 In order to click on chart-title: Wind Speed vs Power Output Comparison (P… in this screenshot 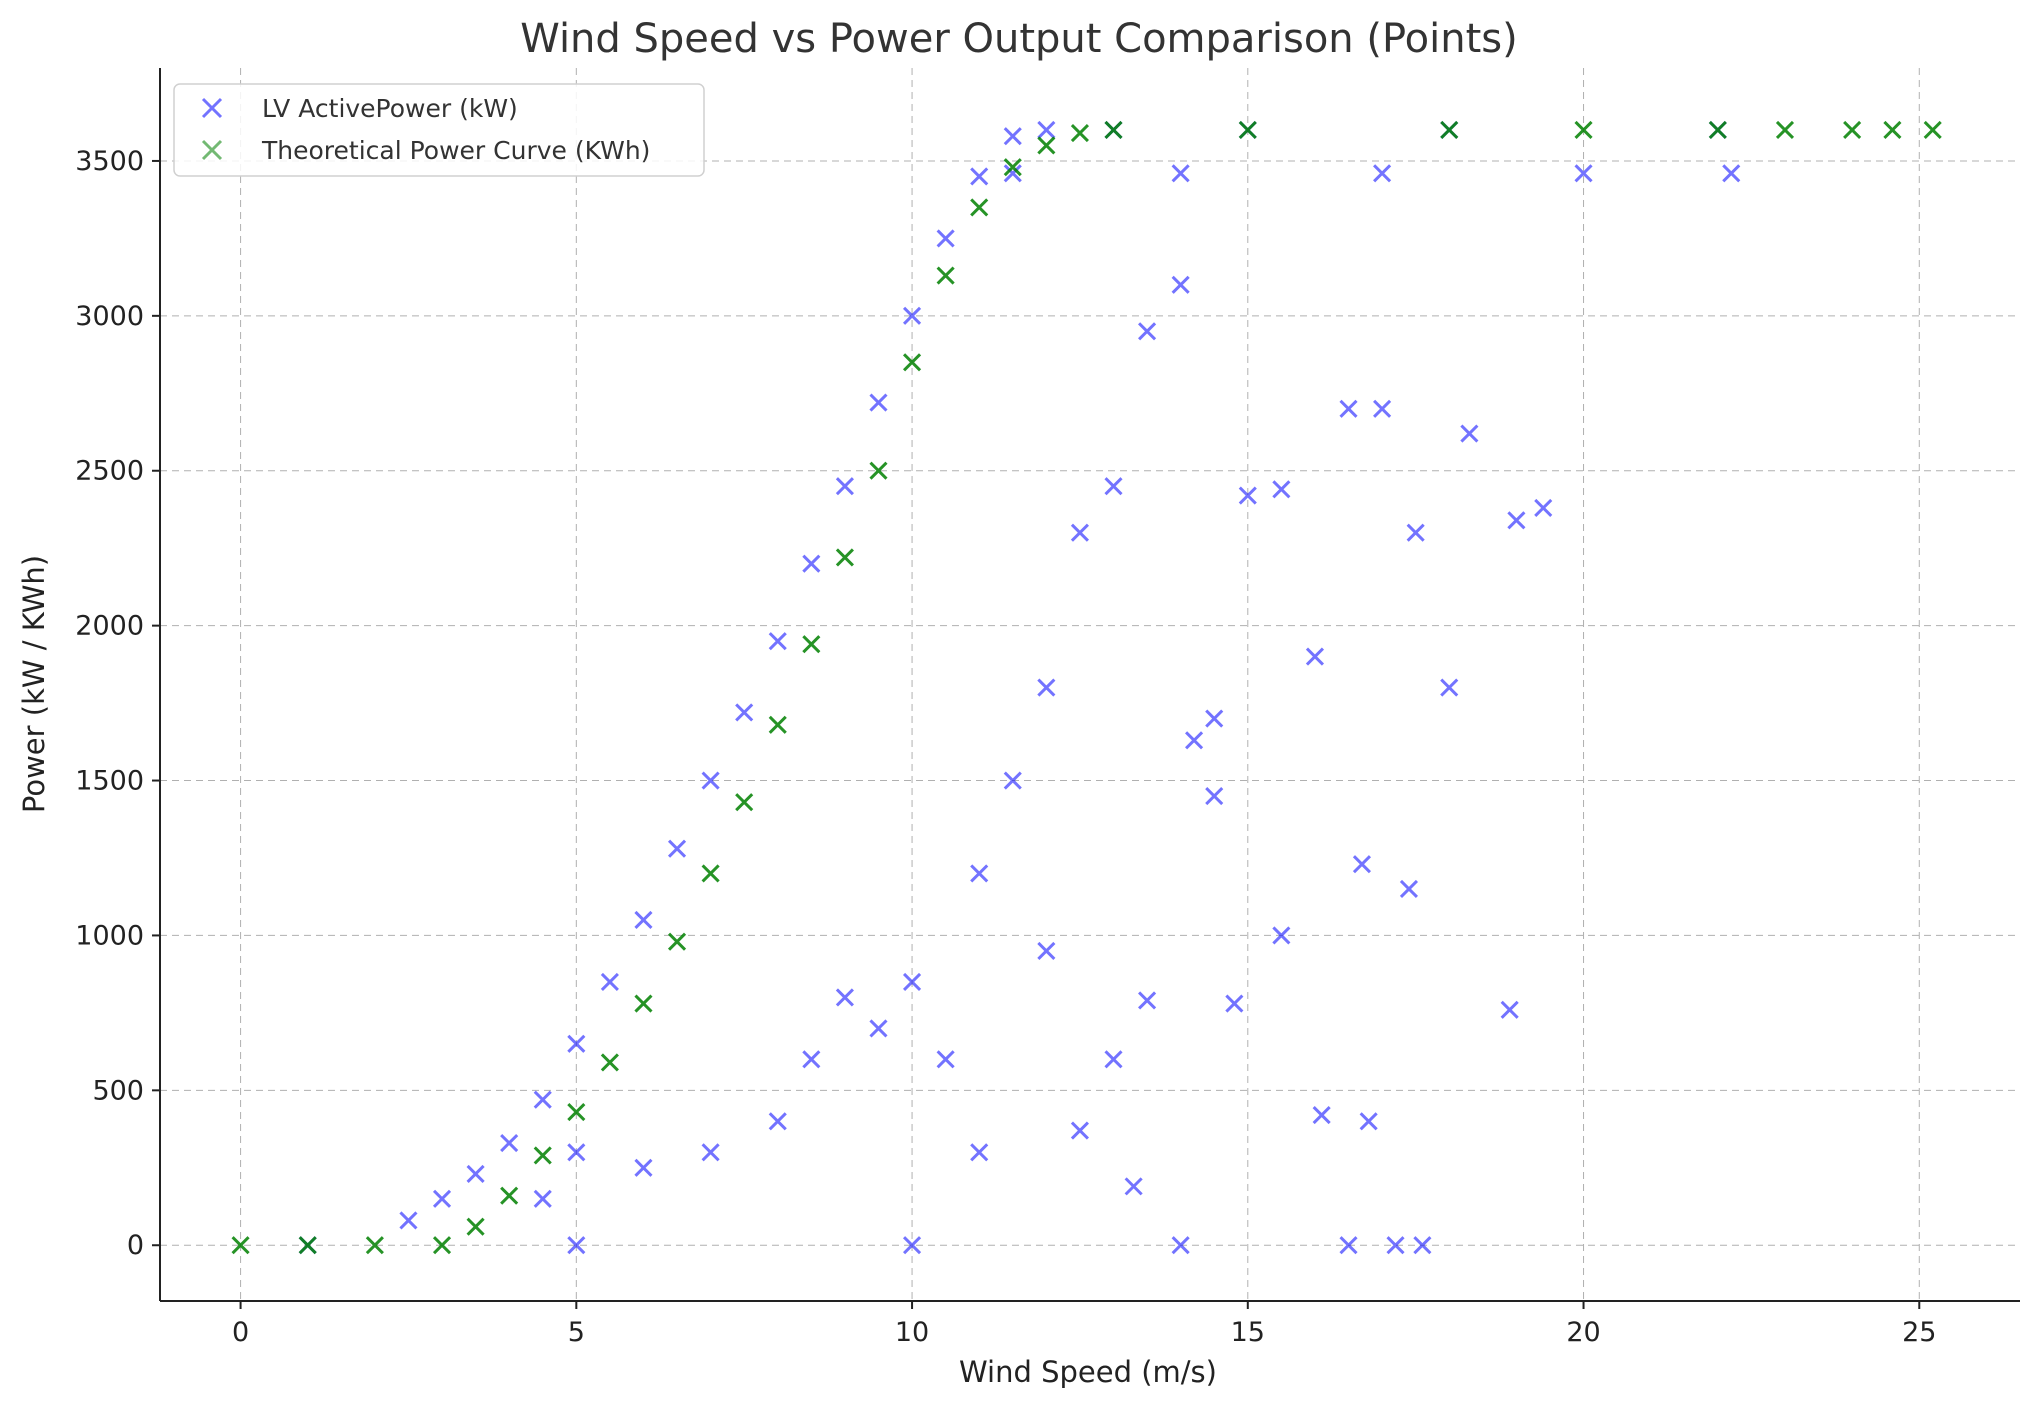, I will do `click(1018, 39)`.